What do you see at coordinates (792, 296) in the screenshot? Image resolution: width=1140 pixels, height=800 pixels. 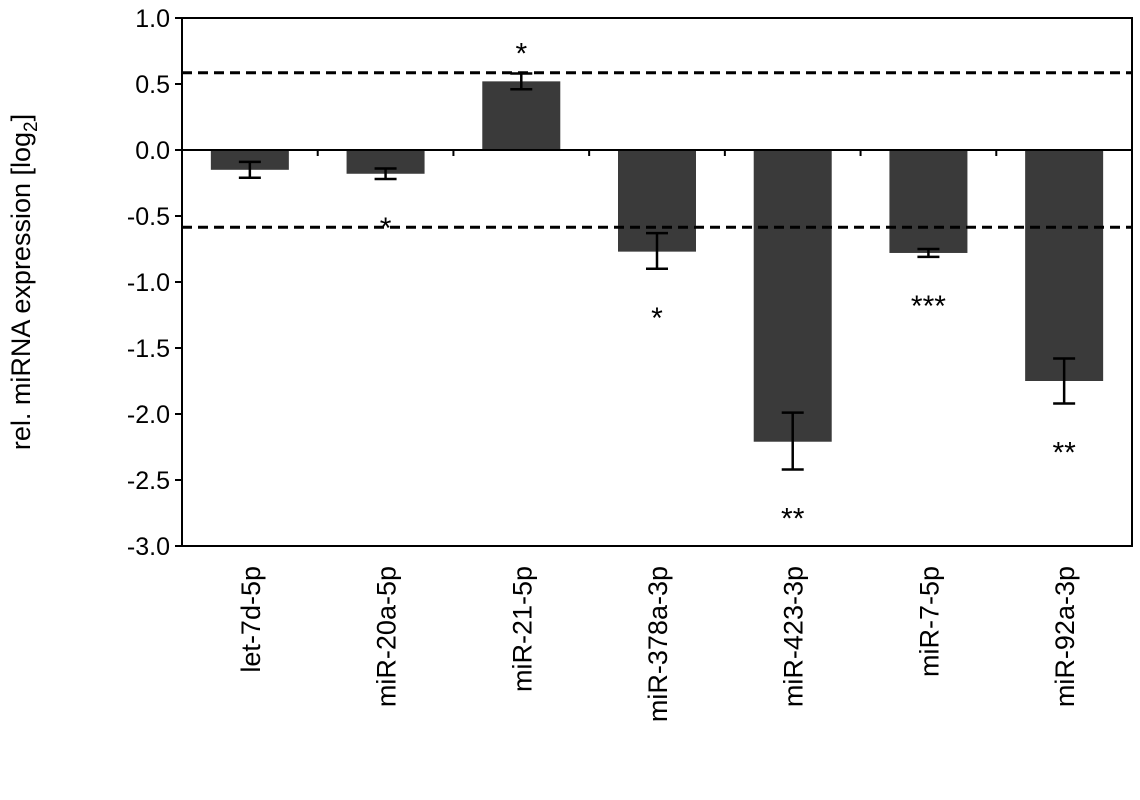 I see `bar-miR-423-3p` at bounding box center [792, 296].